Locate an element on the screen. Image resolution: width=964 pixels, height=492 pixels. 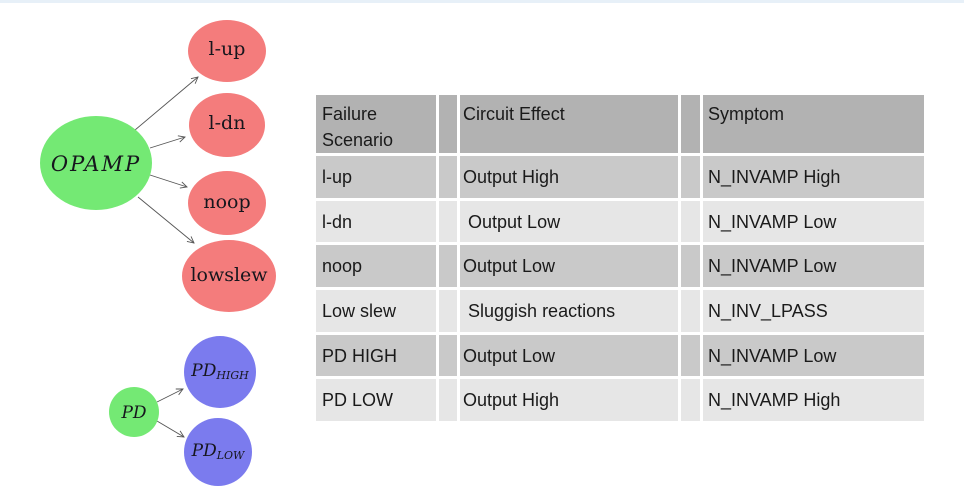
node-lowslew-label: lowslew is located at coordinates (229, 275).